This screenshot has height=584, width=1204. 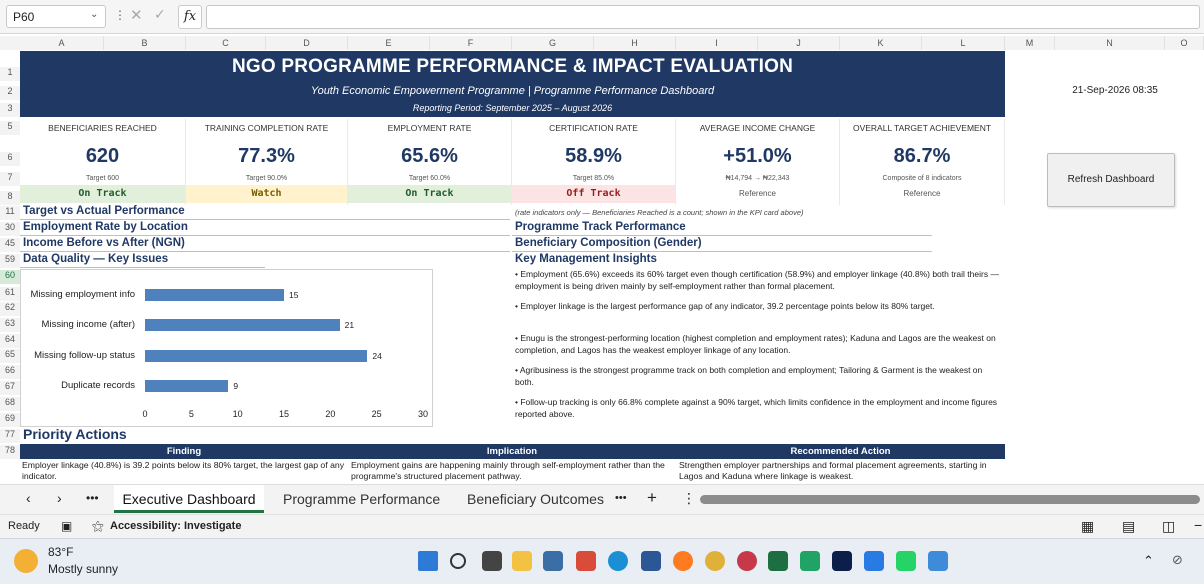 What do you see at coordinates (67, 526) in the screenshot?
I see `macro-icon: ▣` at bounding box center [67, 526].